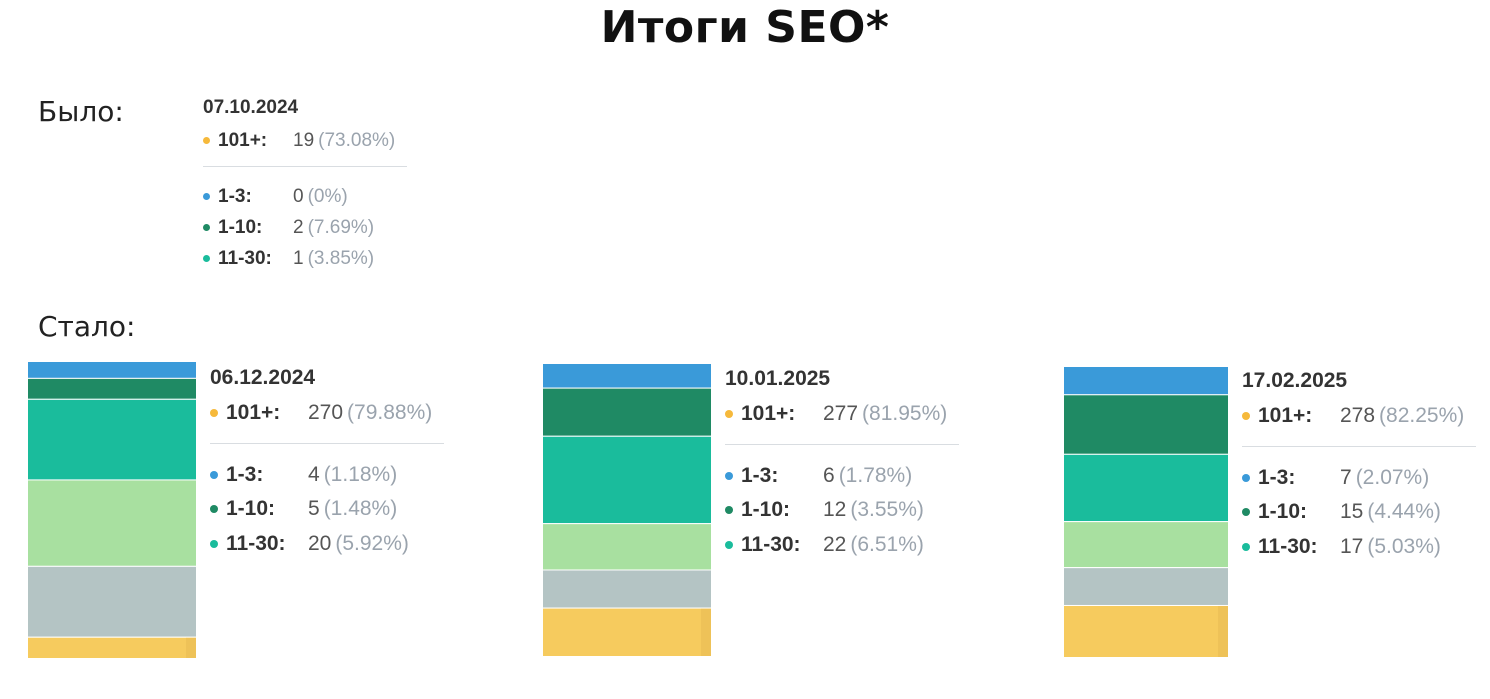 The width and height of the screenshot is (1490, 699). What do you see at coordinates (1295, 380) in the screenshot?
I see `tooltip-date: 17.02.2025` at bounding box center [1295, 380].